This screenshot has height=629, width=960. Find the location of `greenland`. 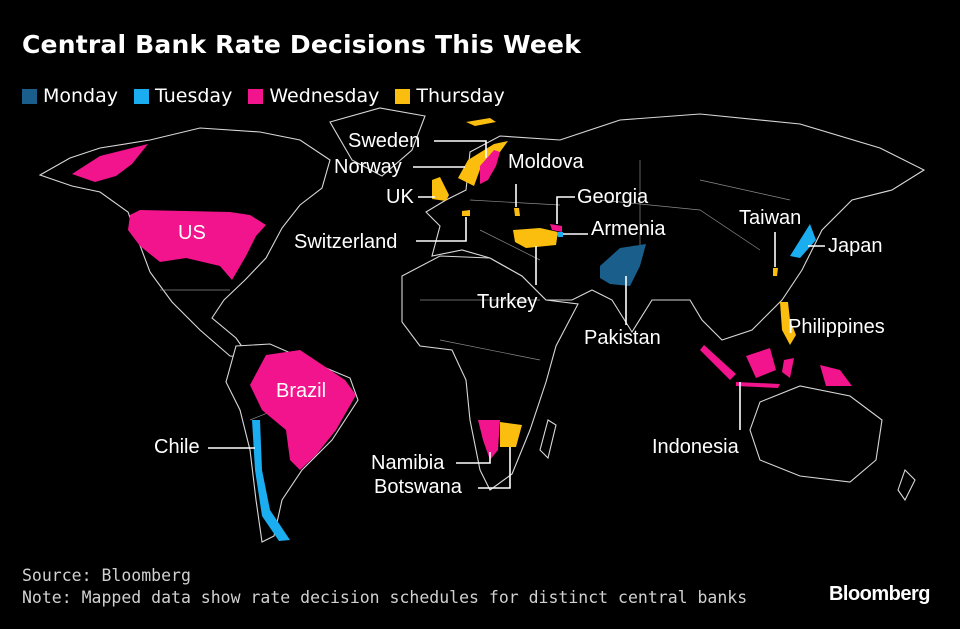

greenland is located at coordinates (377, 142).